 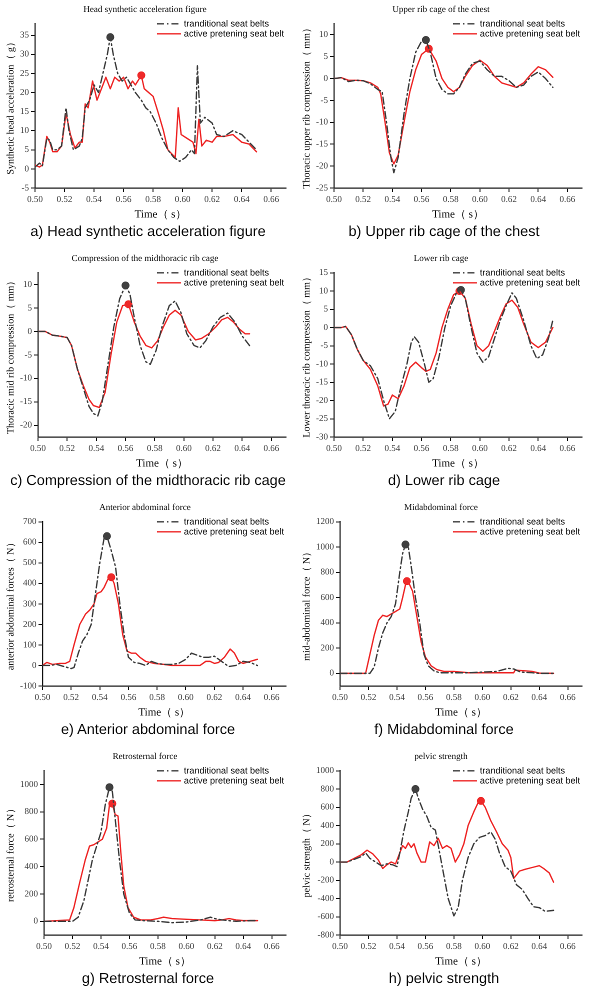 I want to click on text: g) Retrosternal force, so click(x=148, y=979).